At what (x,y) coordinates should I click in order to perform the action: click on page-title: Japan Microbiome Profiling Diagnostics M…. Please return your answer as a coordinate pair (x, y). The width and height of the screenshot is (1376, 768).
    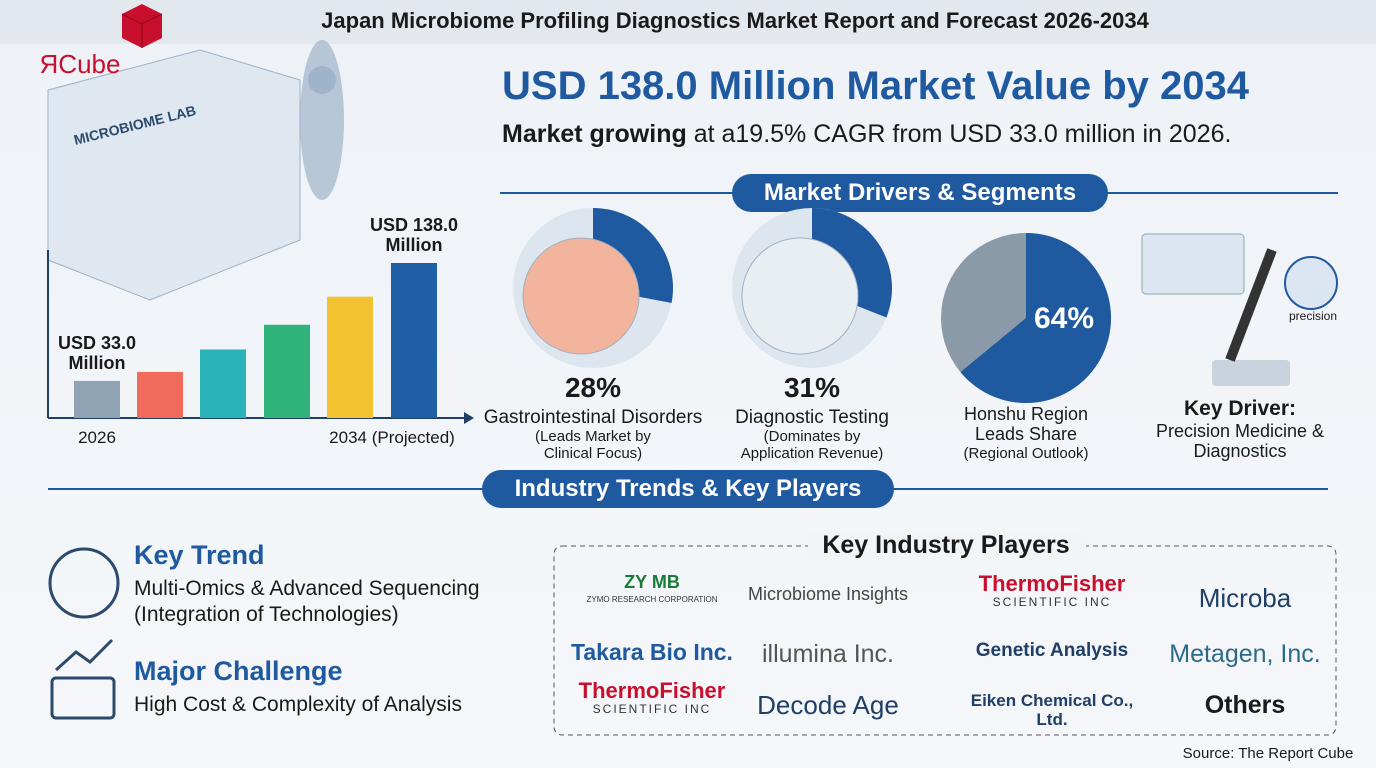
    Looking at the image, I should click on (735, 20).